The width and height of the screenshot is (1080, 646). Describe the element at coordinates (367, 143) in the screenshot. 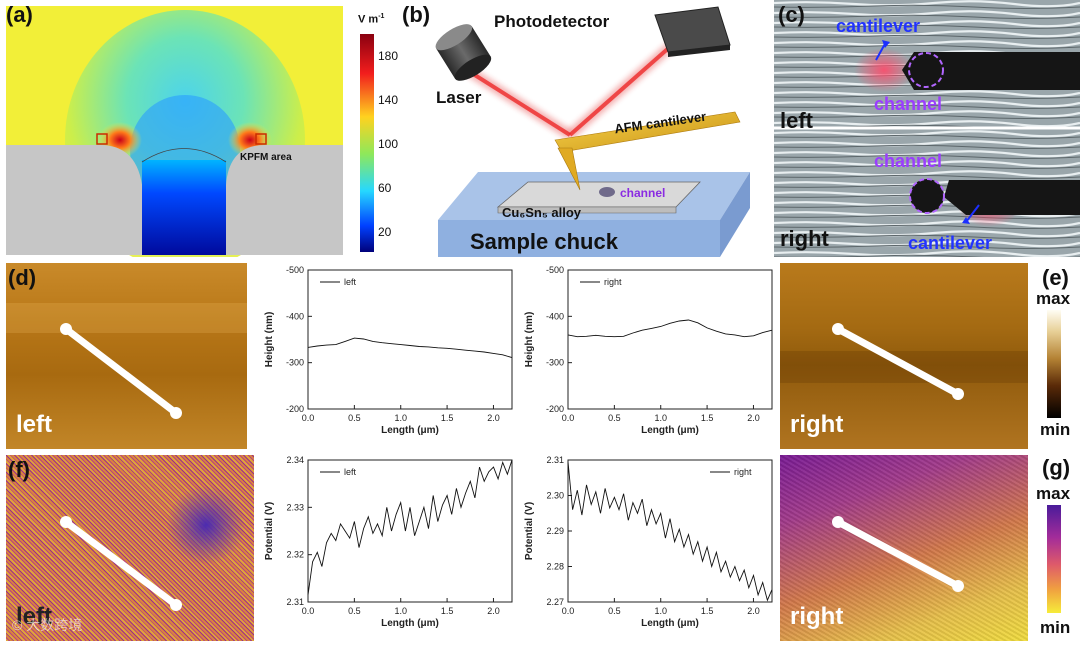

I see `colorbar-a` at that location.